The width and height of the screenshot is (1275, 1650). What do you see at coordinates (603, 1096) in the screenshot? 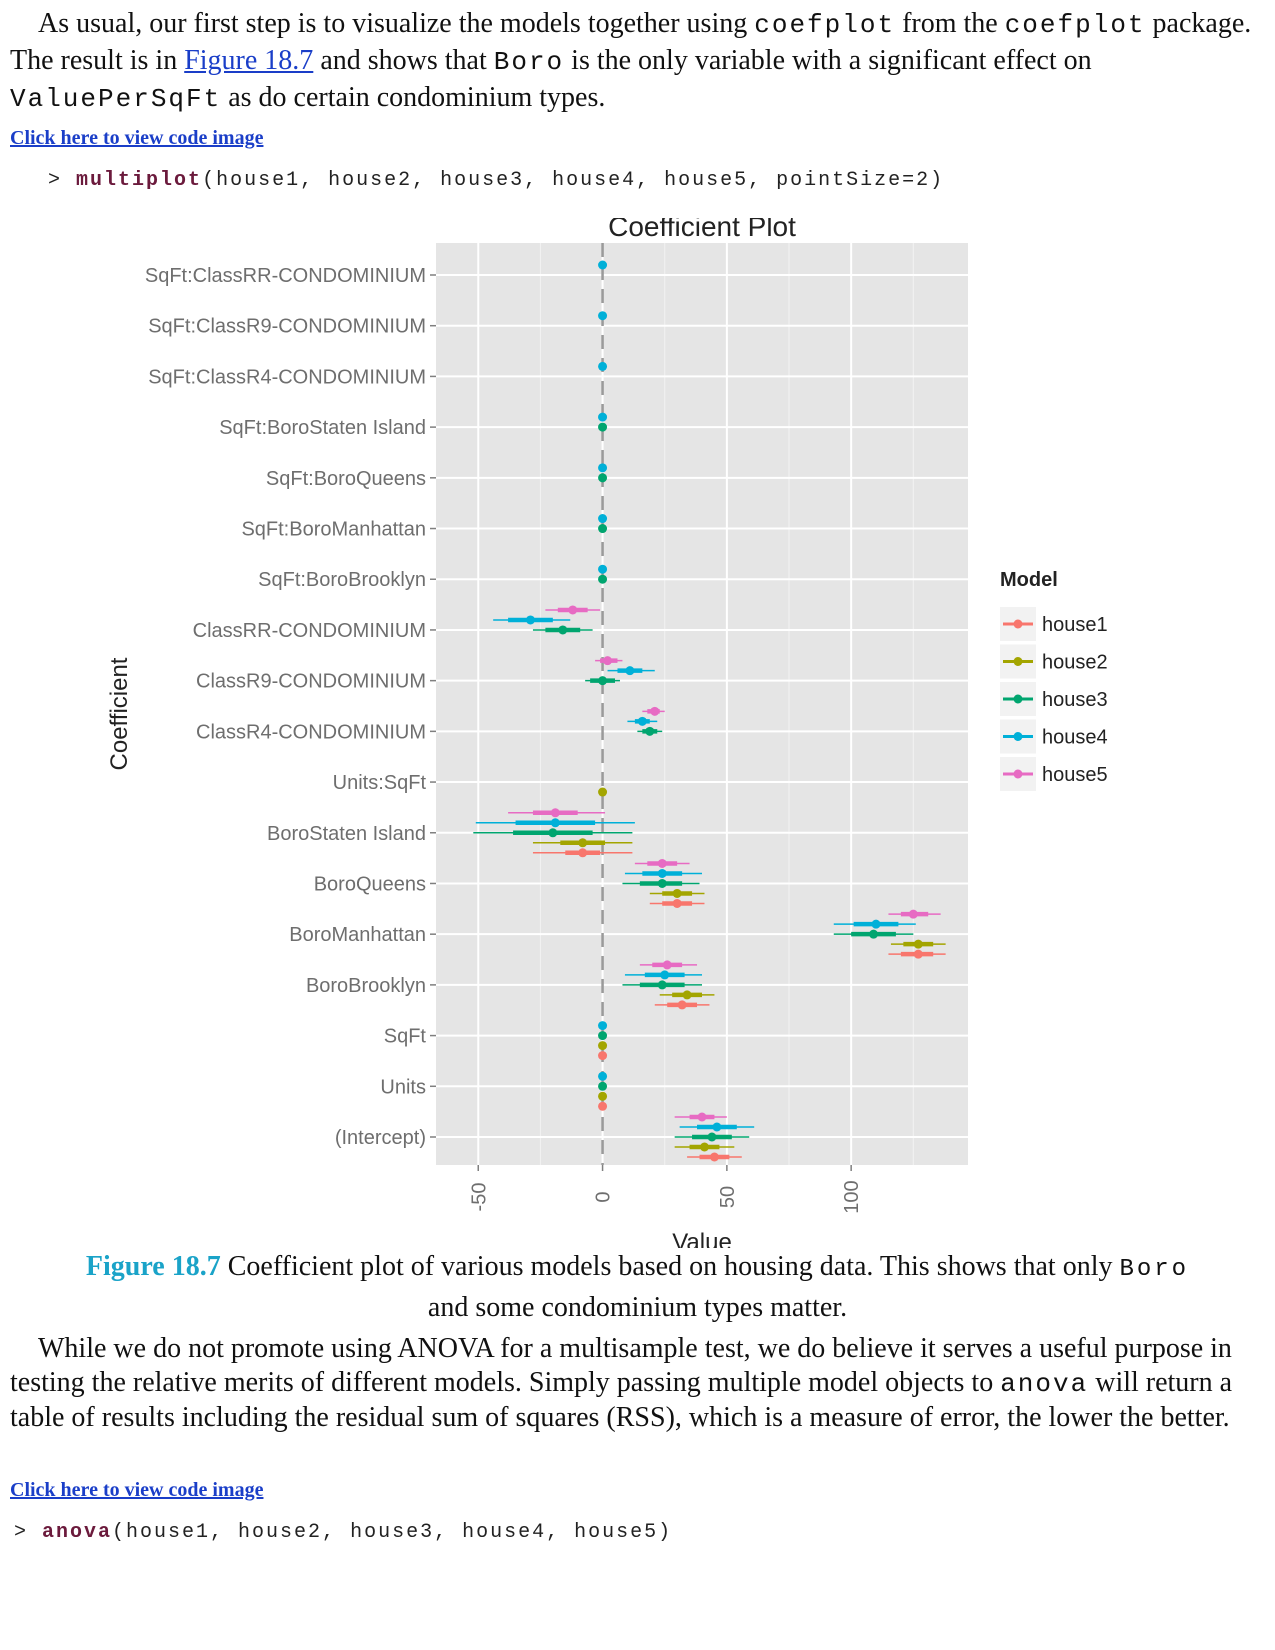
I see `point-house2-units` at bounding box center [603, 1096].